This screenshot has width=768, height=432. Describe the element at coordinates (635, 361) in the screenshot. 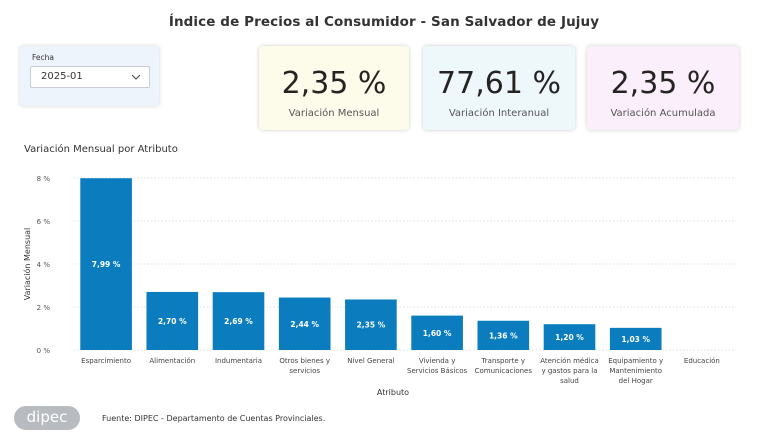

I see `x-tick-label: Equipamiento y` at that location.